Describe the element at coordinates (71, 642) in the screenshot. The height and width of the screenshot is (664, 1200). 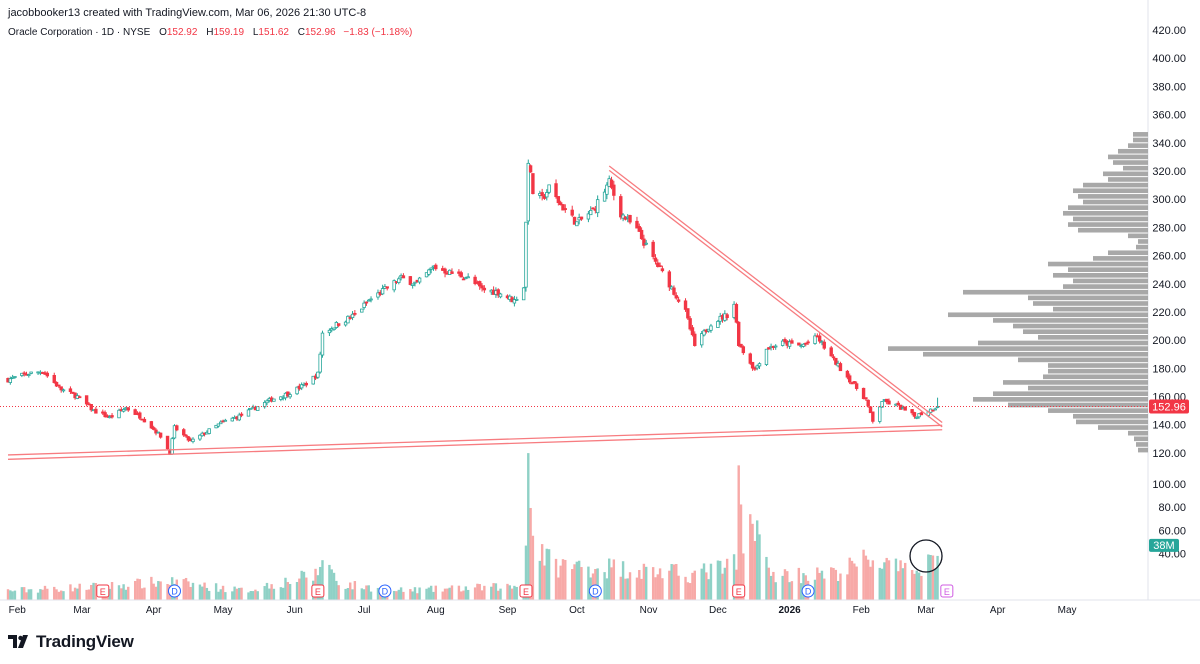
I see `tradingview-logo: TradingView` at that location.